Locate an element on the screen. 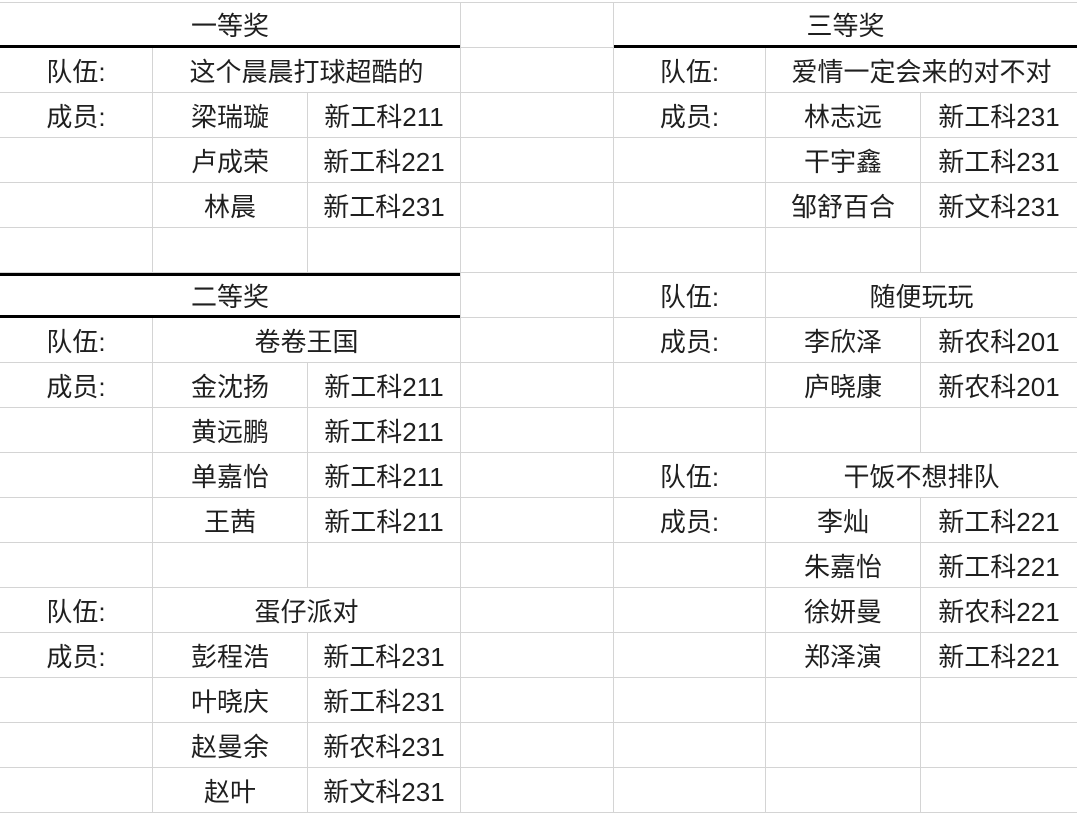 This screenshot has width=1077, height=814. member-name: 彭程浩 is located at coordinates (230, 655).